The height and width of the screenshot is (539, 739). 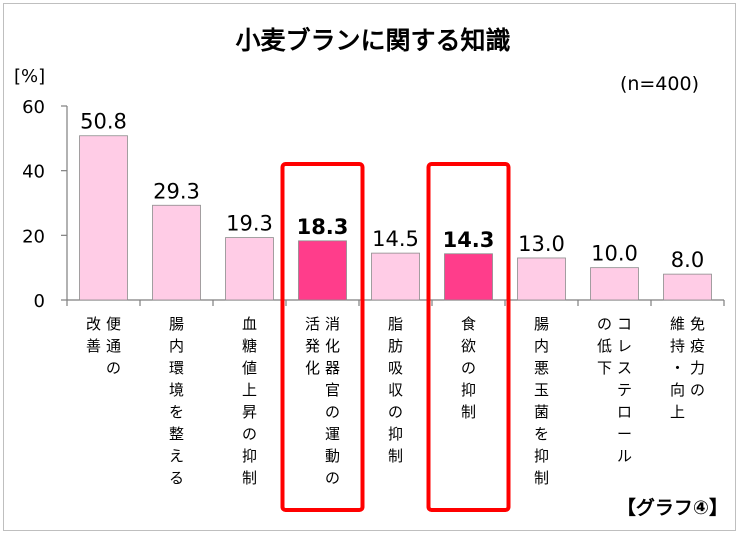 I want to click on data-label: 10.0, so click(x=614, y=254).